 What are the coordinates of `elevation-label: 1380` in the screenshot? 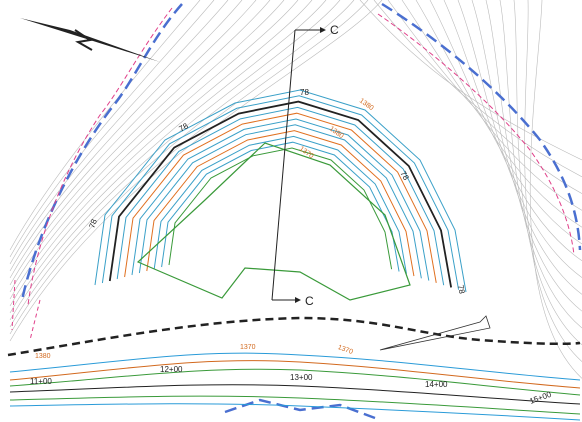 It's located at (43, 356).